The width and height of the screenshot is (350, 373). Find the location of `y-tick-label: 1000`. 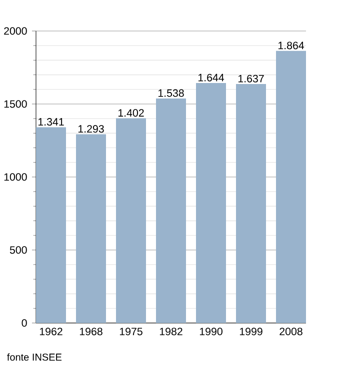

y-tick-label: 1000 is located at coordinates (15, 177).